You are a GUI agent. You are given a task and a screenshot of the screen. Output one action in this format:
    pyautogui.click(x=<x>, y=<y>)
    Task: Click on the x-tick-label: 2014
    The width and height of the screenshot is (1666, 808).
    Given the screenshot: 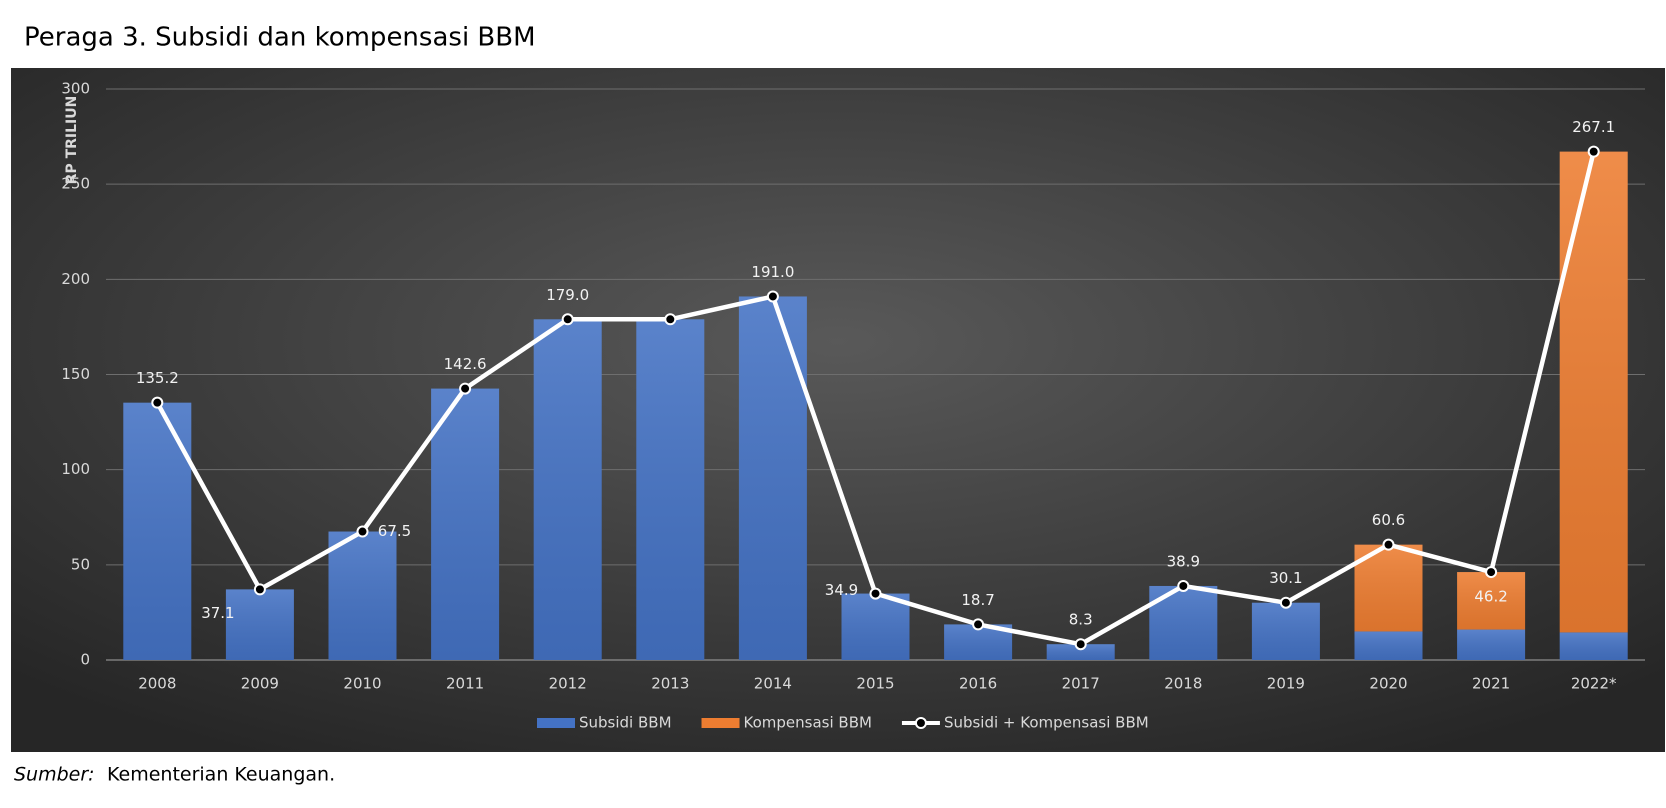 What is the action you would take?
    pyautogui.click(x=773, y=684)
    